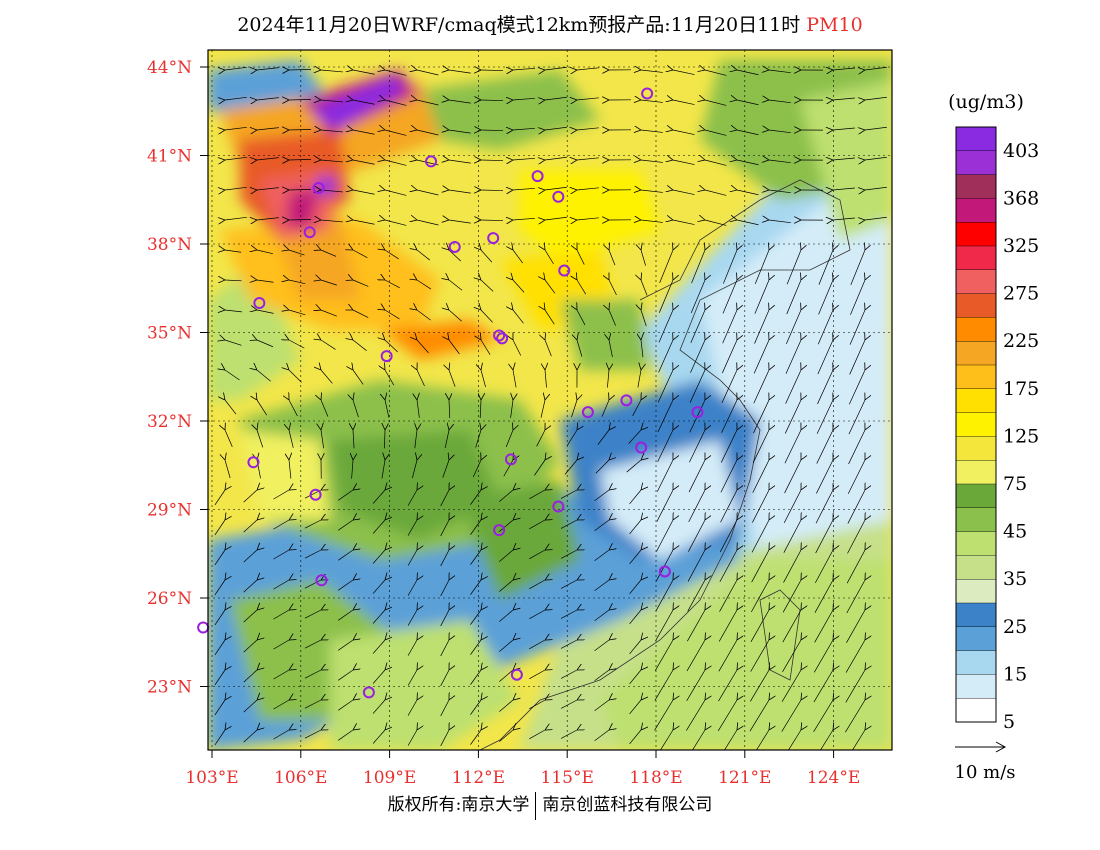 The image size is (1100, 850). Describe the element at coordinates (211, 778) in the screenshot. I see `lon-tick-label: 103°E` at that location.